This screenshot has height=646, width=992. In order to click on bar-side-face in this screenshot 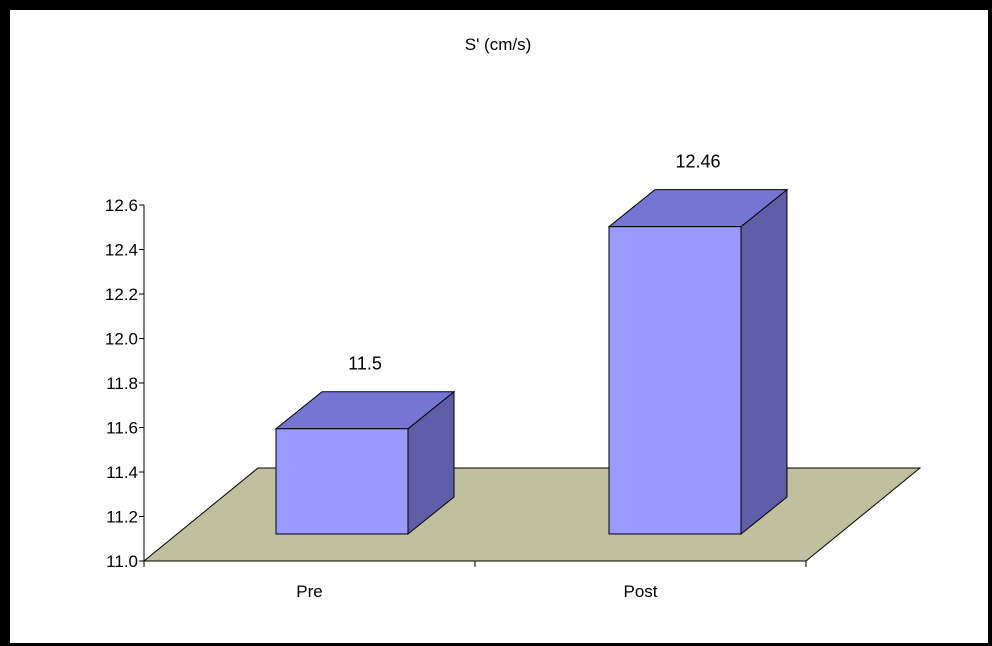, I will do `click(764, 362)`.